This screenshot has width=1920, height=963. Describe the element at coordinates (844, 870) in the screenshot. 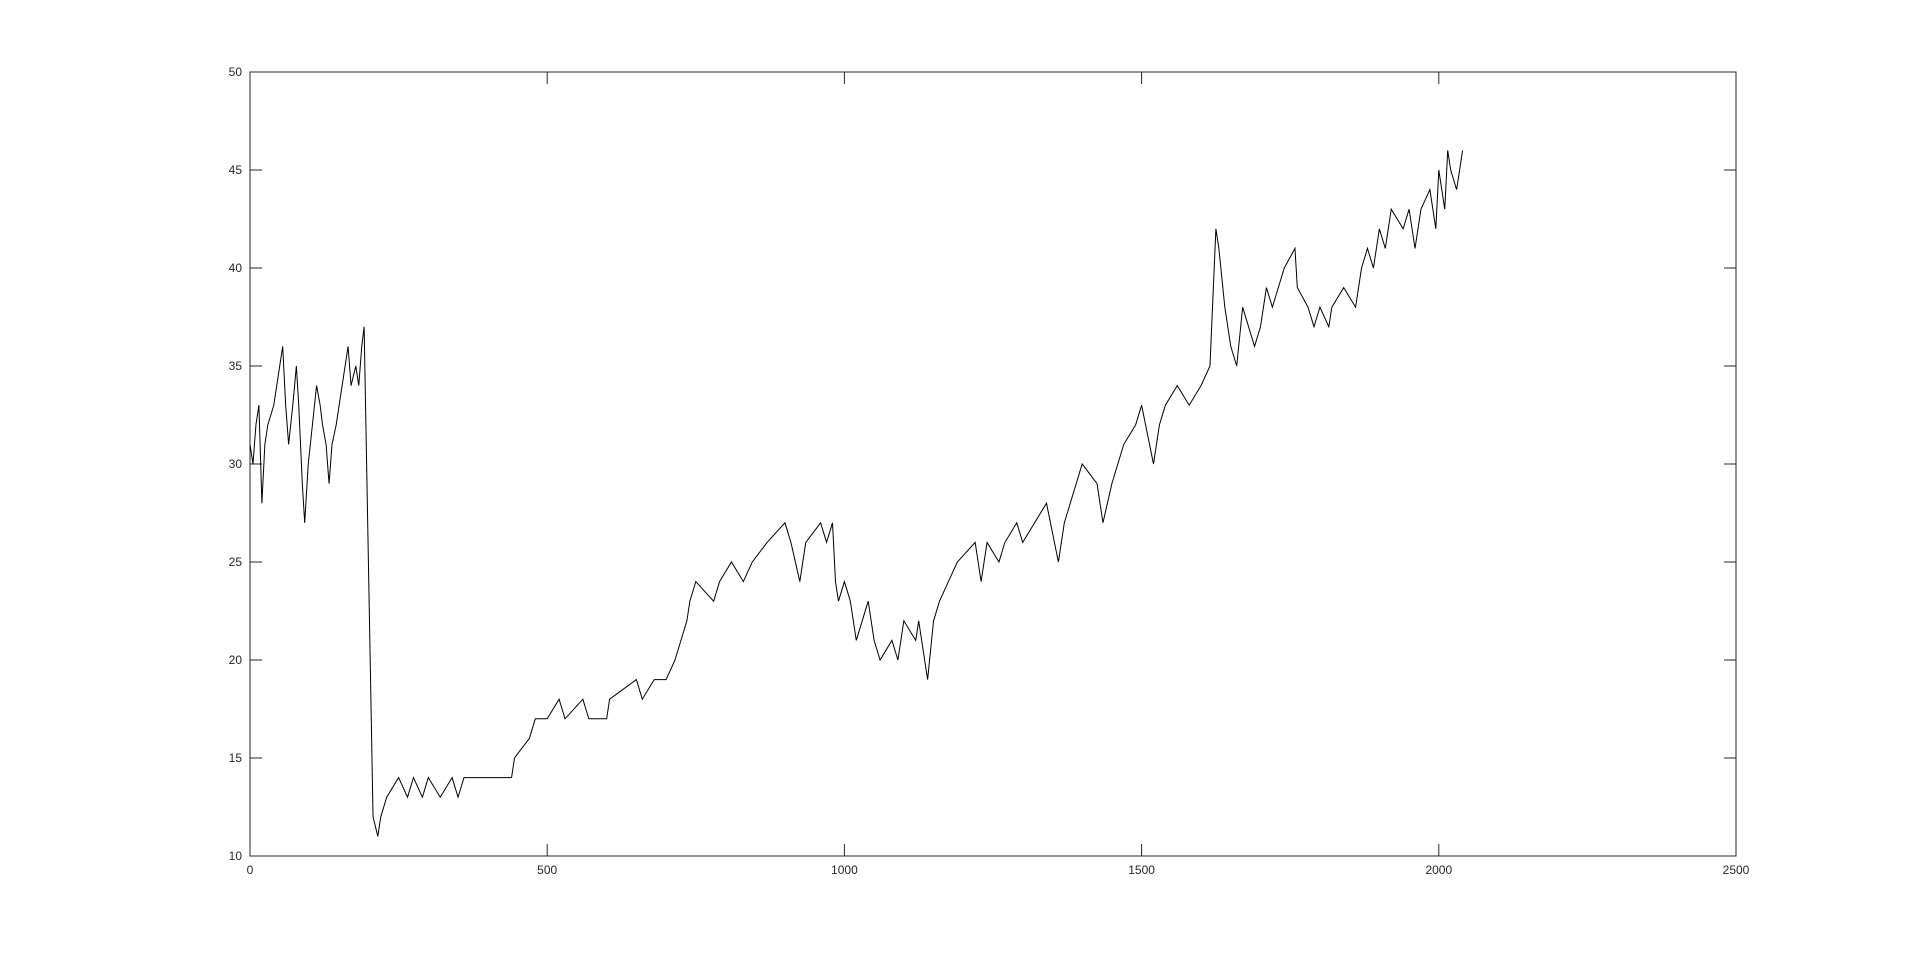

I see `x-tick-label: 1000` at that location.